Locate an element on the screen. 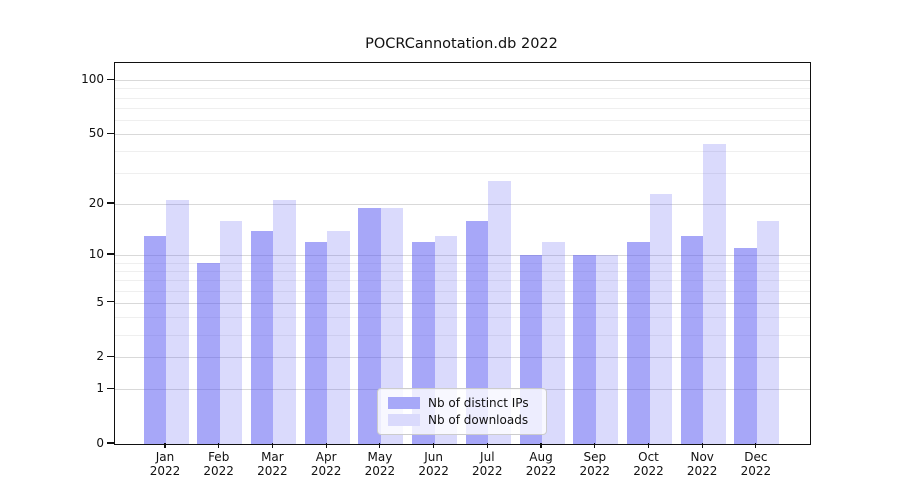 Image resolution: width=900 pixels, height=500 pixels. legend-row-distinct-ips: Nb of distinct IPs is located at coordinates (462, 403).